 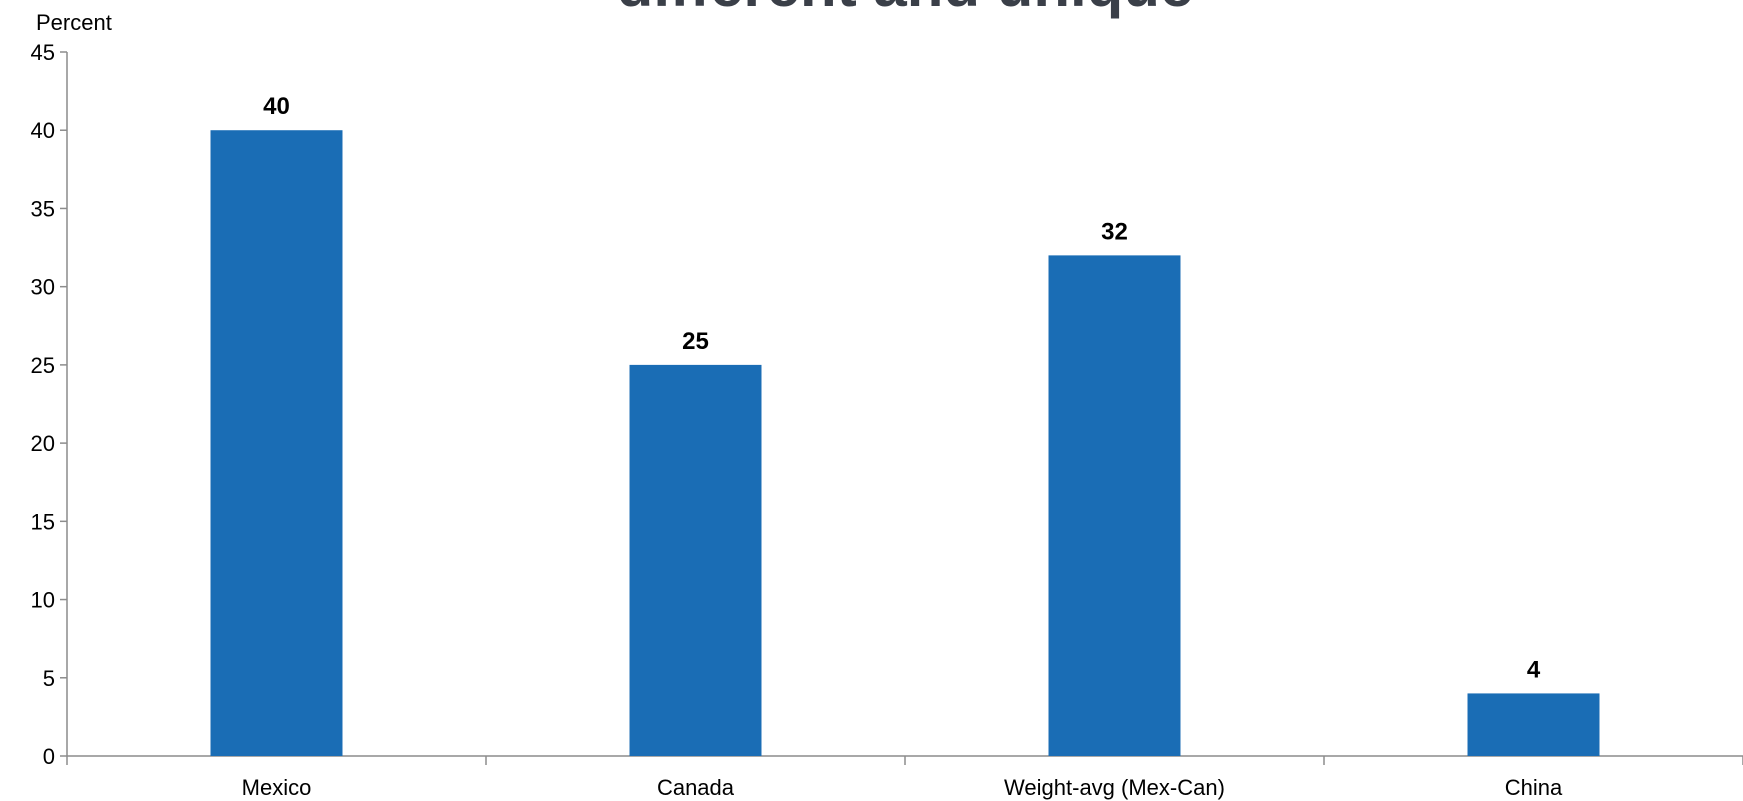 I want to click on y-tick-label: 45, so click(x=43, y=52).